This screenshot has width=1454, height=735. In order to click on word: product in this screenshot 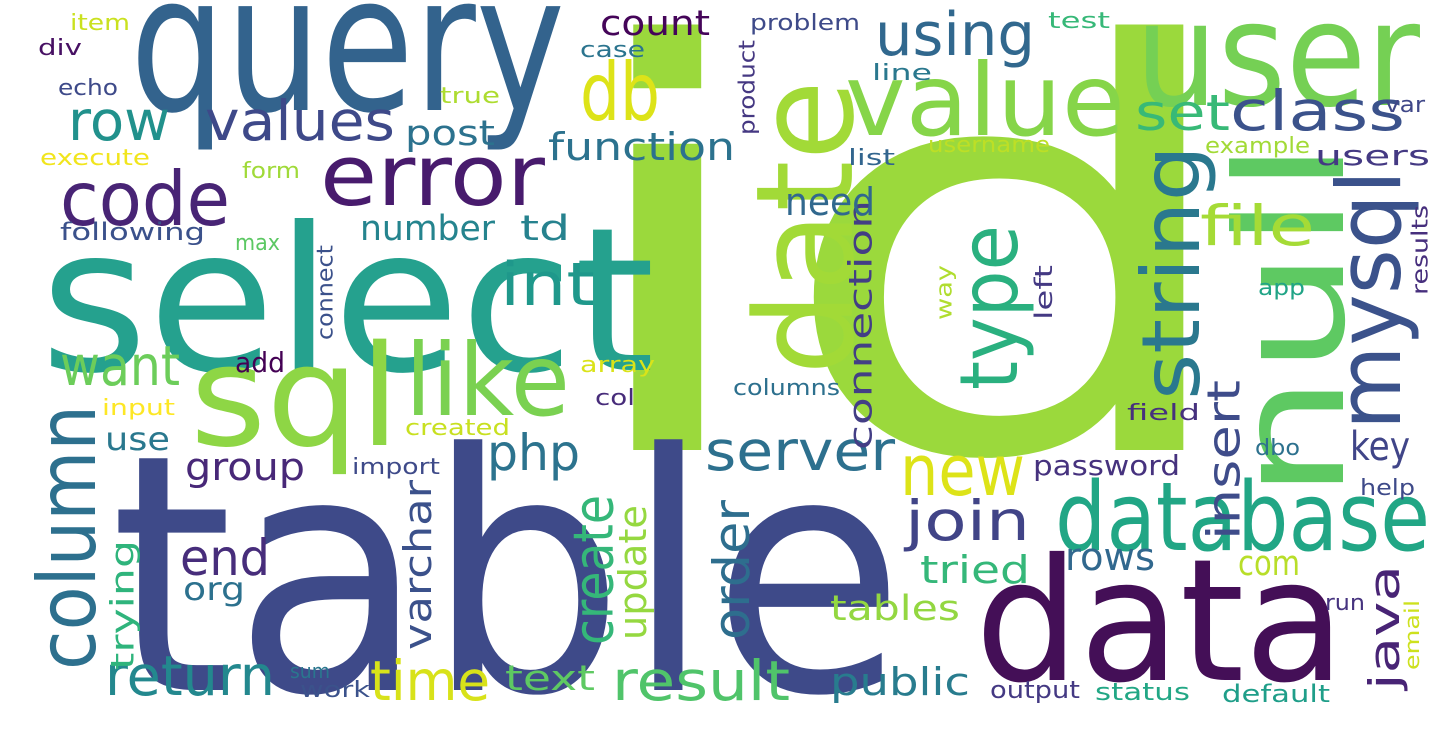, I will do `click(747, 87)`.